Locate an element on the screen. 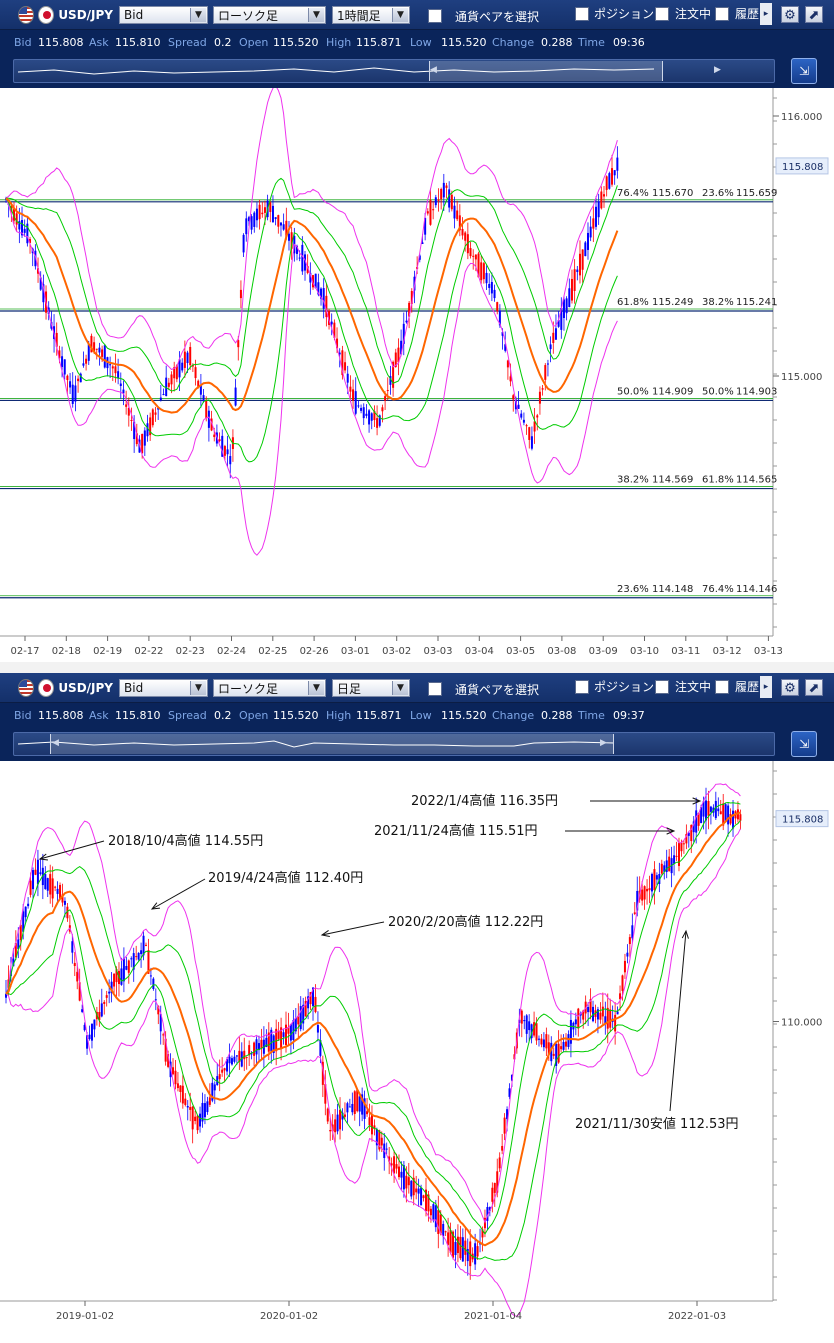 The width and height of the screenshot is (834, 1343). currency-pair-label: USD/JPY is located at coordinates (85, 14).